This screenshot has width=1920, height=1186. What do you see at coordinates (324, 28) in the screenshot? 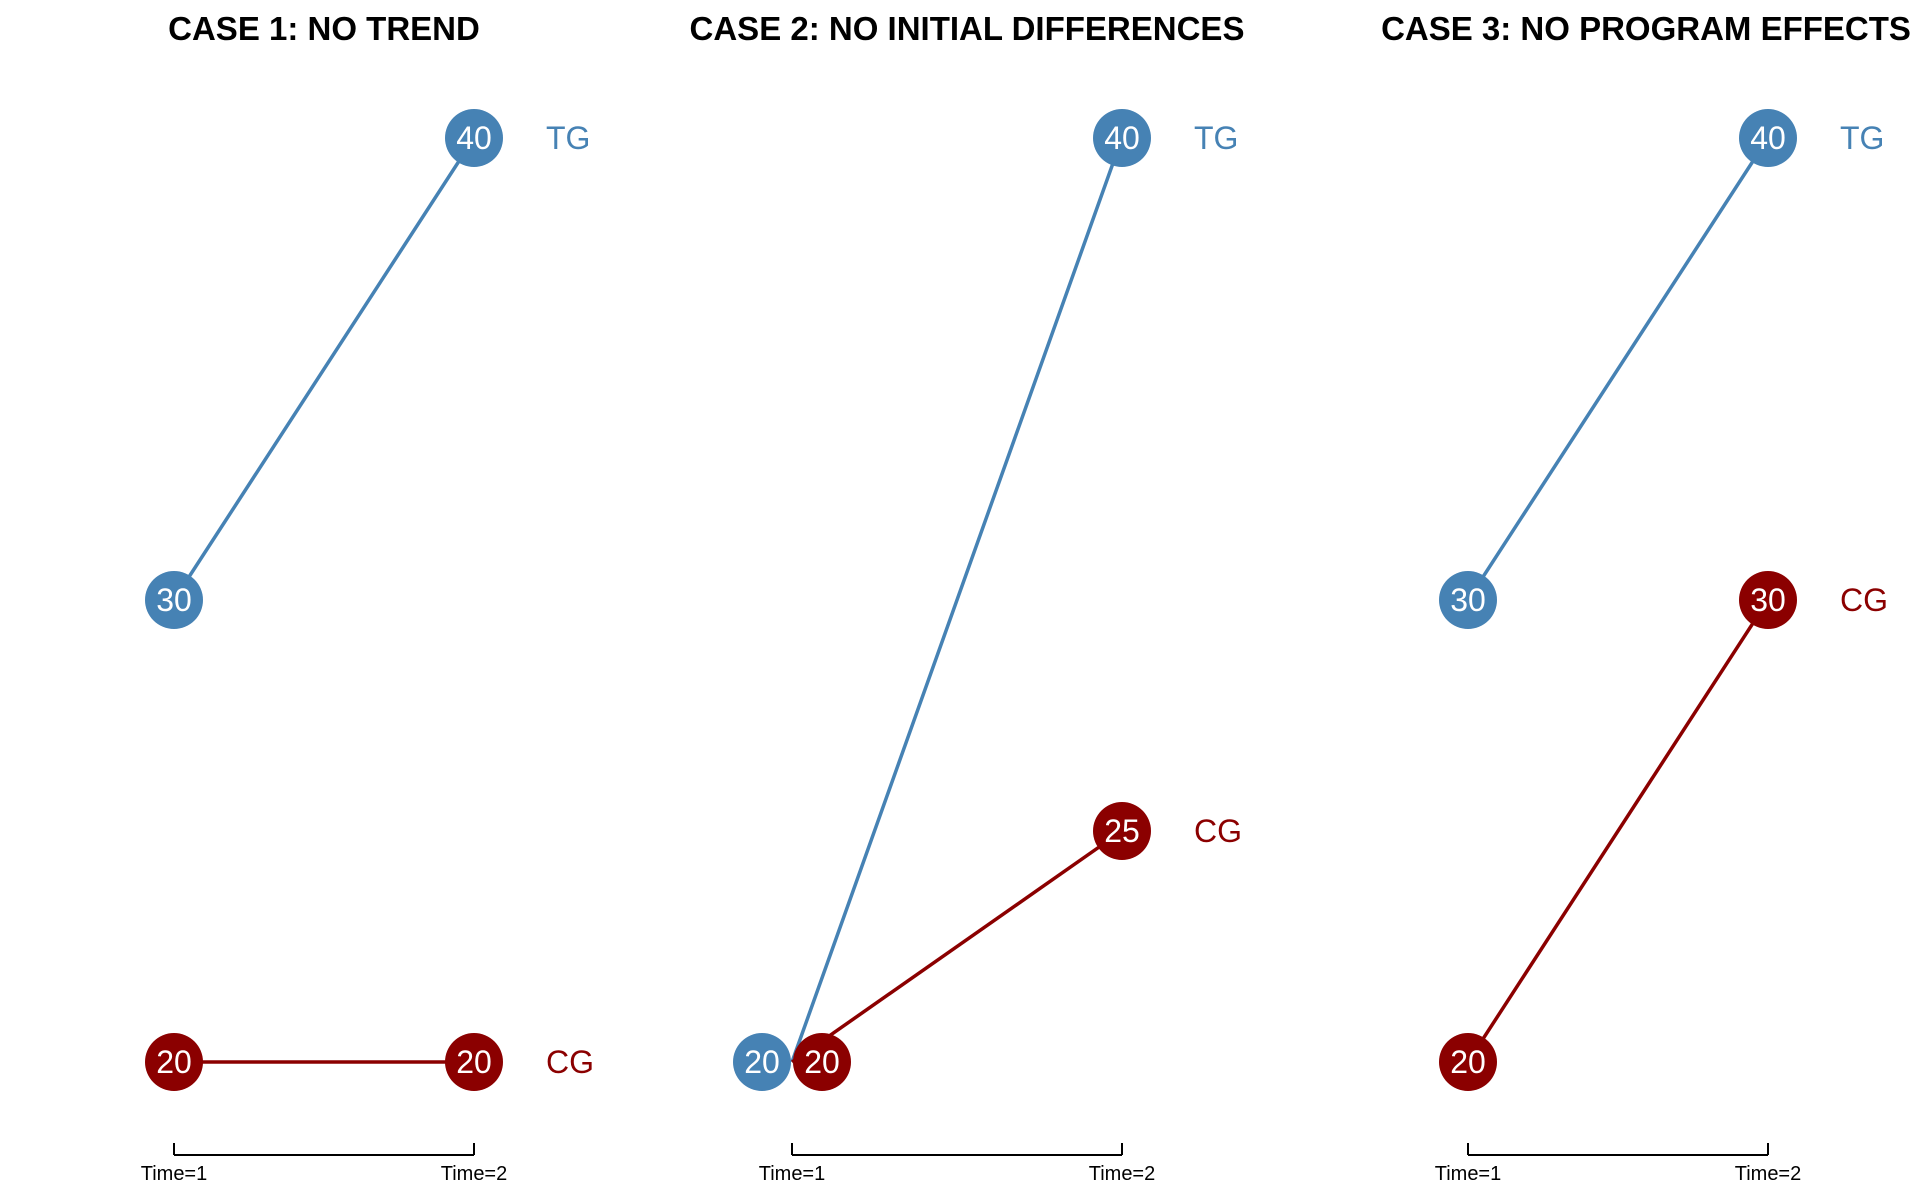
I see `panel-title: CASE 1: NO TREND` at bounding box center [324, 28].